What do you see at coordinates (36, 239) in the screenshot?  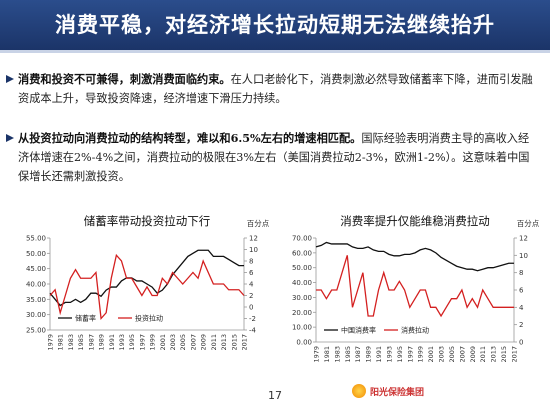 I see `y-tick-label: 55.00` at bounding box center [36, 239].